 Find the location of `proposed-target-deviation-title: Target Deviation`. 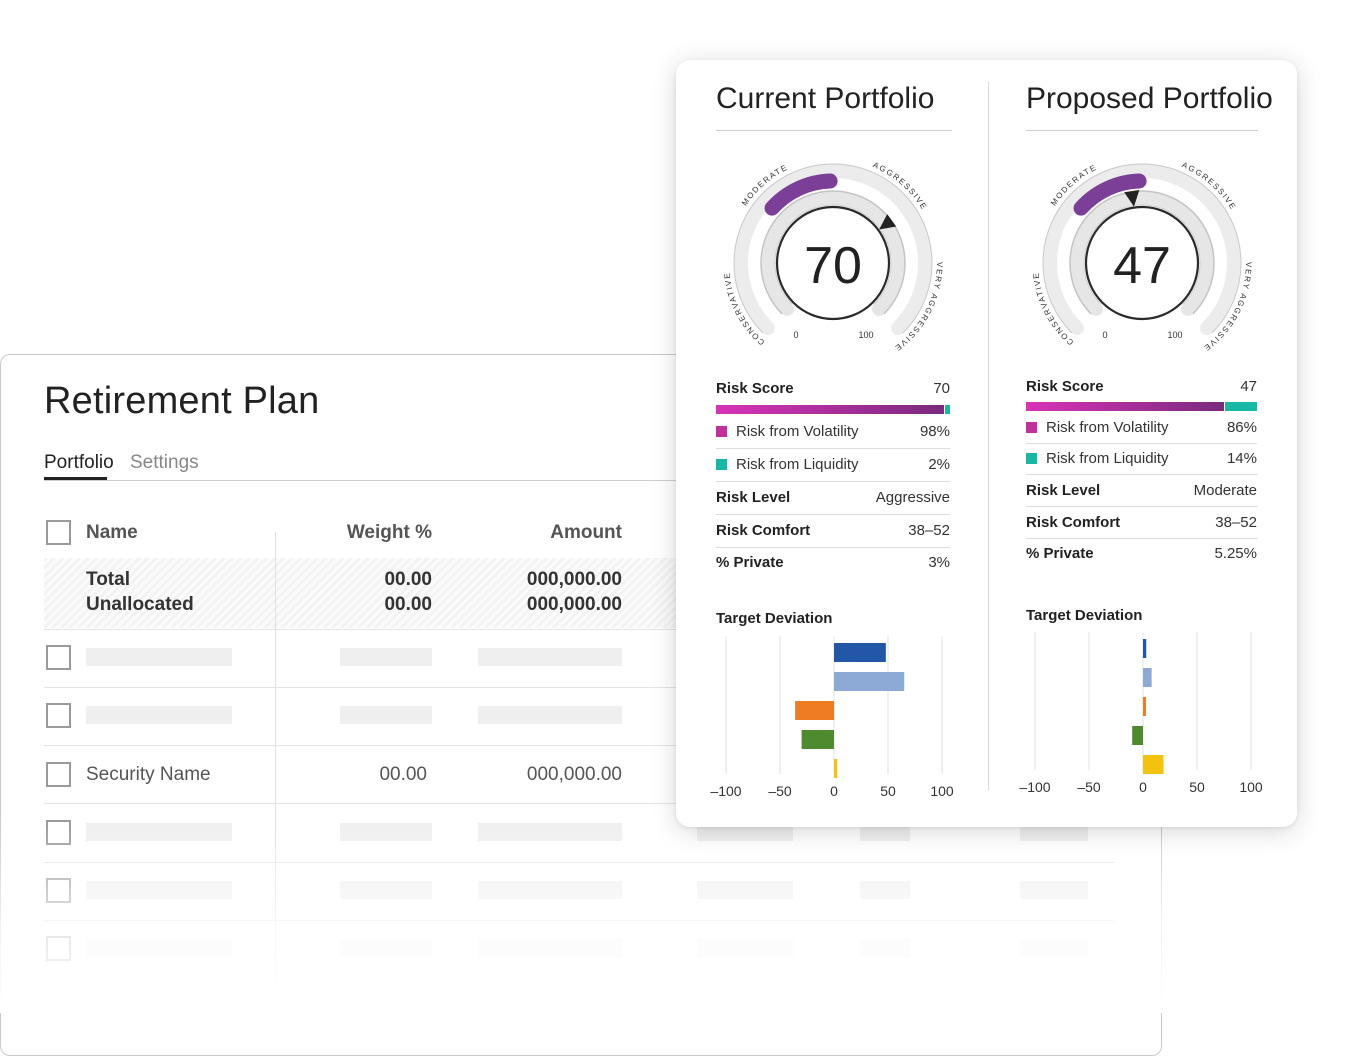

proposed-target-deviation-title: Target Deviation is located at coordinates (1084, 615).